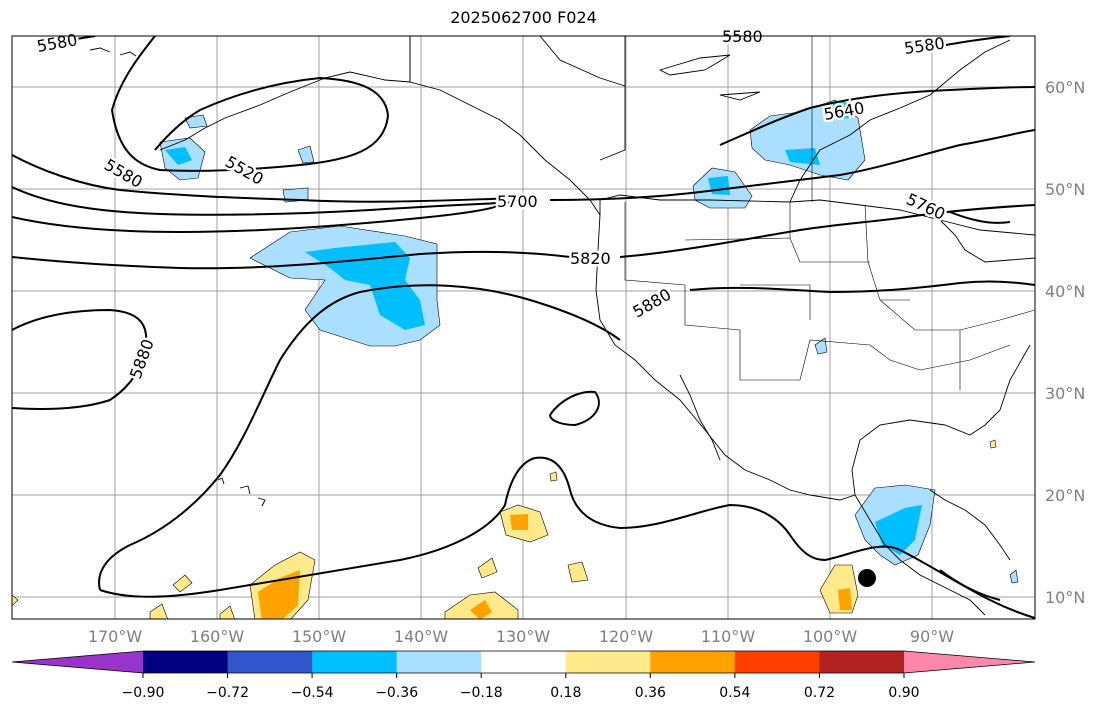 The height and width of the screenshot is (712, 1105). I want to click on lon-label: 160°W, so click(217, 636).